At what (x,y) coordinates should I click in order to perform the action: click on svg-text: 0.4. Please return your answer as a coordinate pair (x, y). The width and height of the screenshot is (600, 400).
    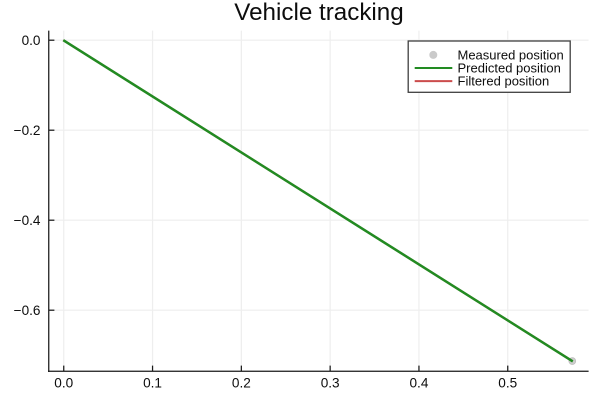
    Looking at the image, I should click on (418, 383).